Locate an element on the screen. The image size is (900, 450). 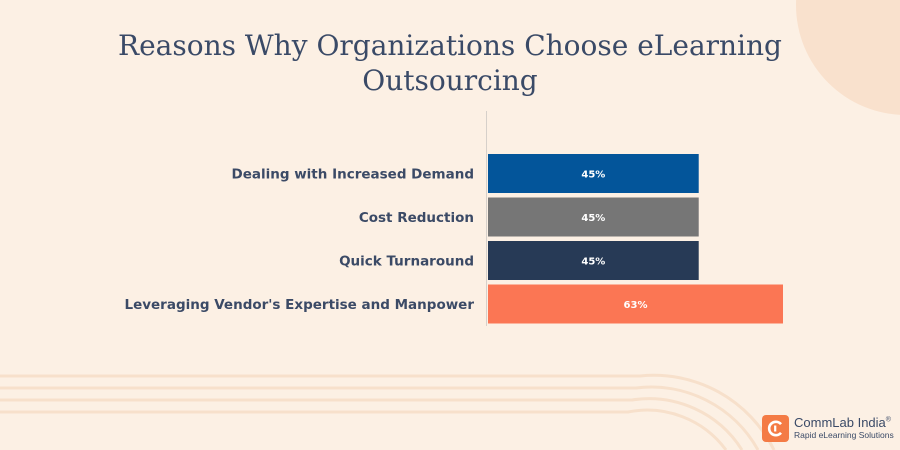
value-label-quick-turnaround: 45% is located at coordinates (593, 262).